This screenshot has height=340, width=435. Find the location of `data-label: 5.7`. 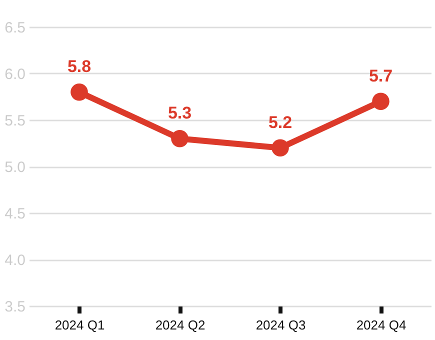

data-label: 5.7 is located at coordinates (380, 76).